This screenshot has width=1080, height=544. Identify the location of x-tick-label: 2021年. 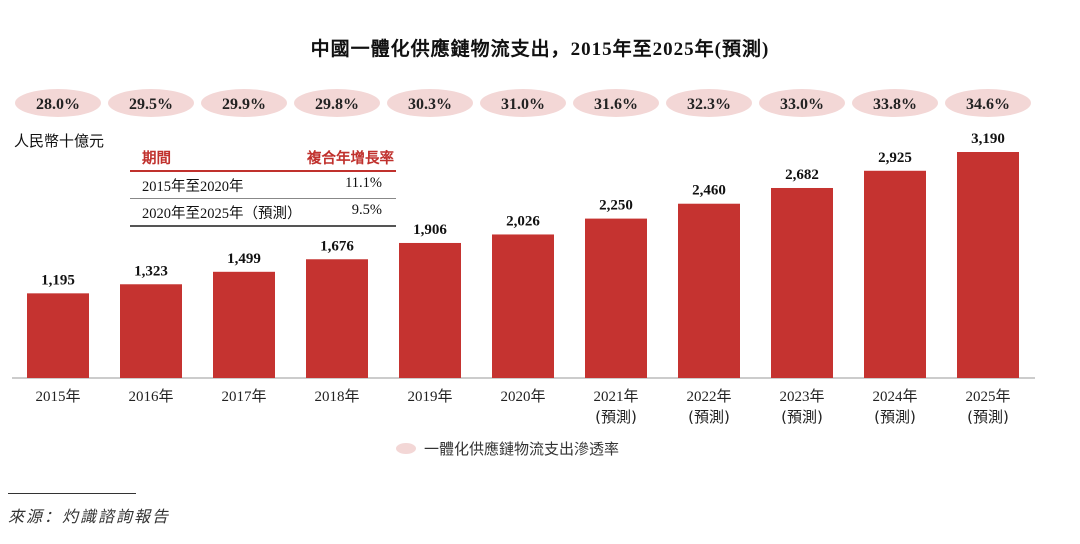
(615, 396).